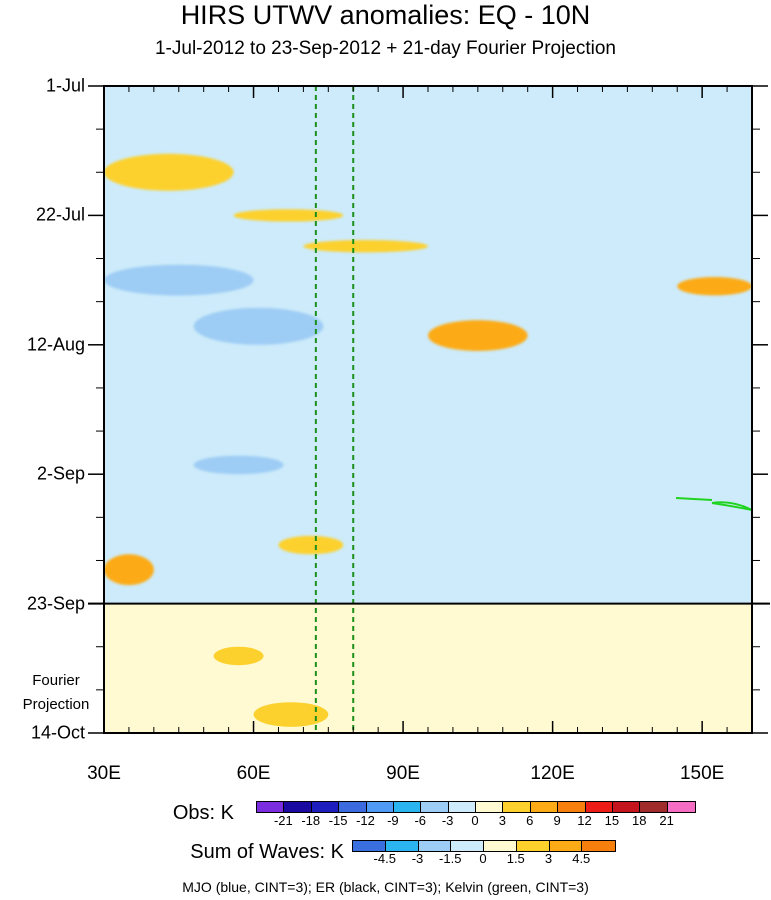  I want to click on colorbar-tick-label: 21, so click(666, 820).